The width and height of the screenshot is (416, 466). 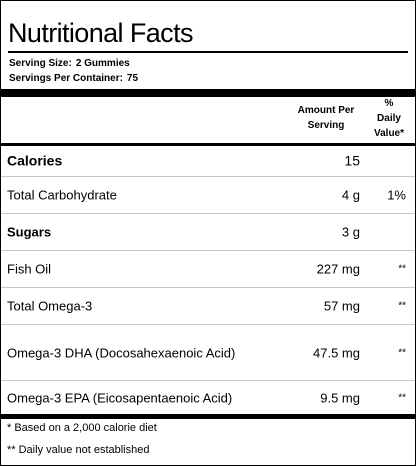 I want to click on dv-header-line2: Daily, so click(x=389, y=118).